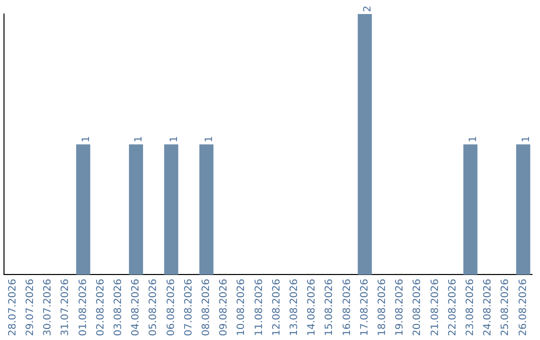 The width and height of the screenshot is (540, 340). I want to click on x-tick-label: 21.08.2026, so click(435, 307).